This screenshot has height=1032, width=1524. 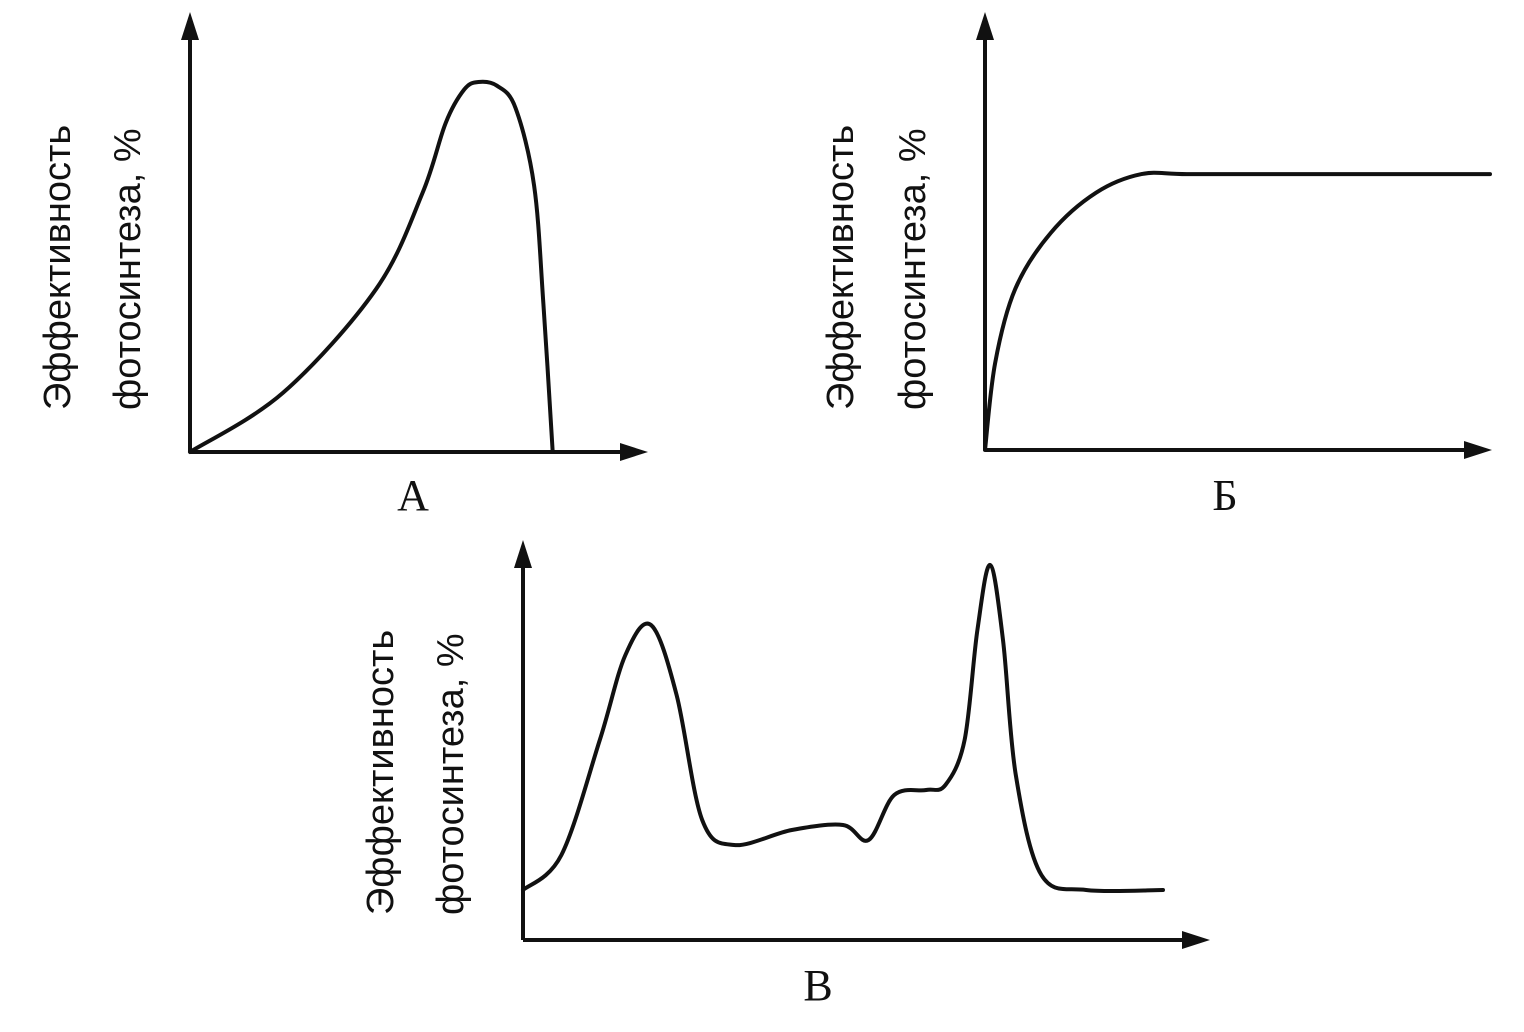 What do you see at coordinates (413, 495) in the screenshot?
I see `panel-label: А` at bounding box center [413, 495].